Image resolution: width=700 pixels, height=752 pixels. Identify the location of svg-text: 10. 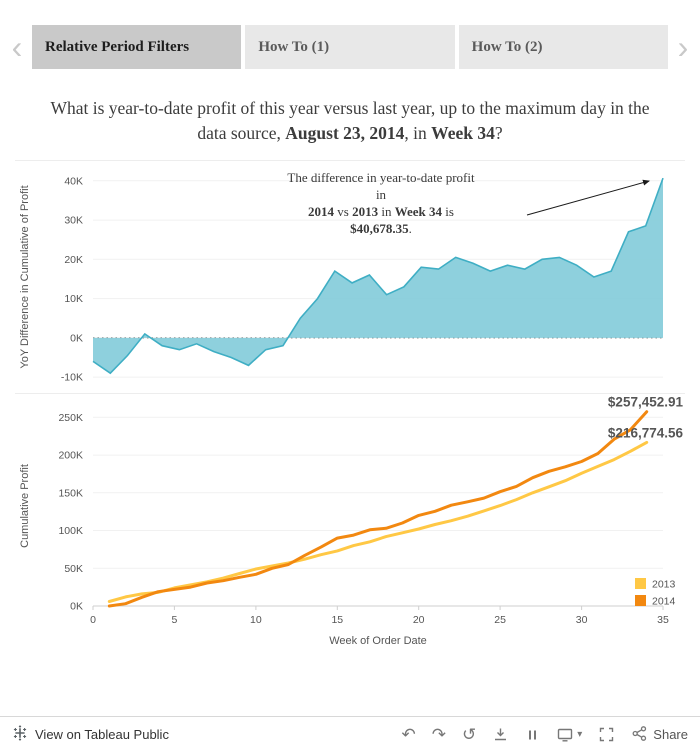
(256, 620).